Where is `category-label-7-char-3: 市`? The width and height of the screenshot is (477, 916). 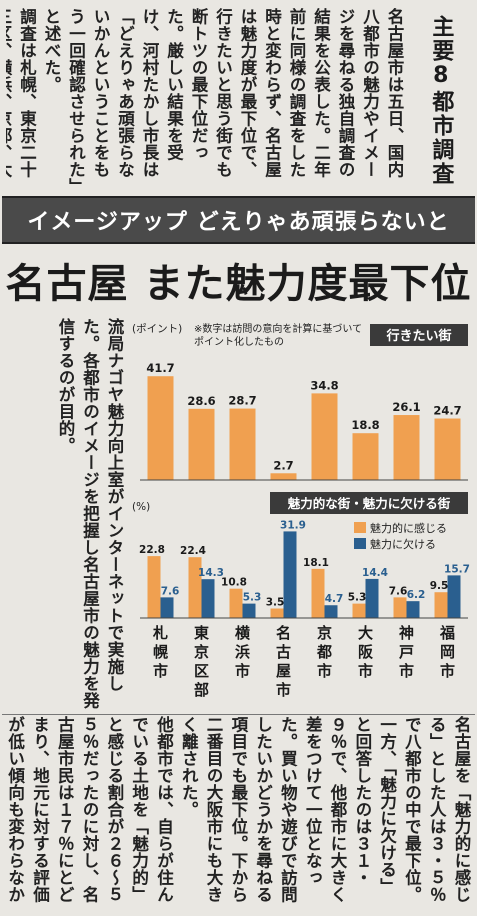
category-label-7-char-3: 市 is located at coordinates (406, 671).